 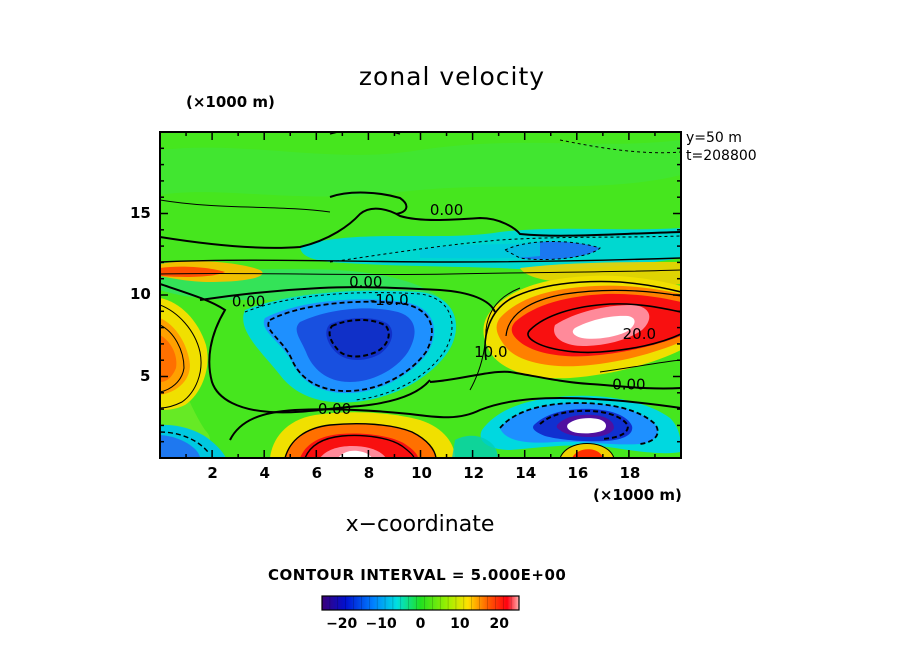 What do you see at coordinates (420, 272) in the screenshot?
I see `contour-band-line` at bounding box center [420, 272].